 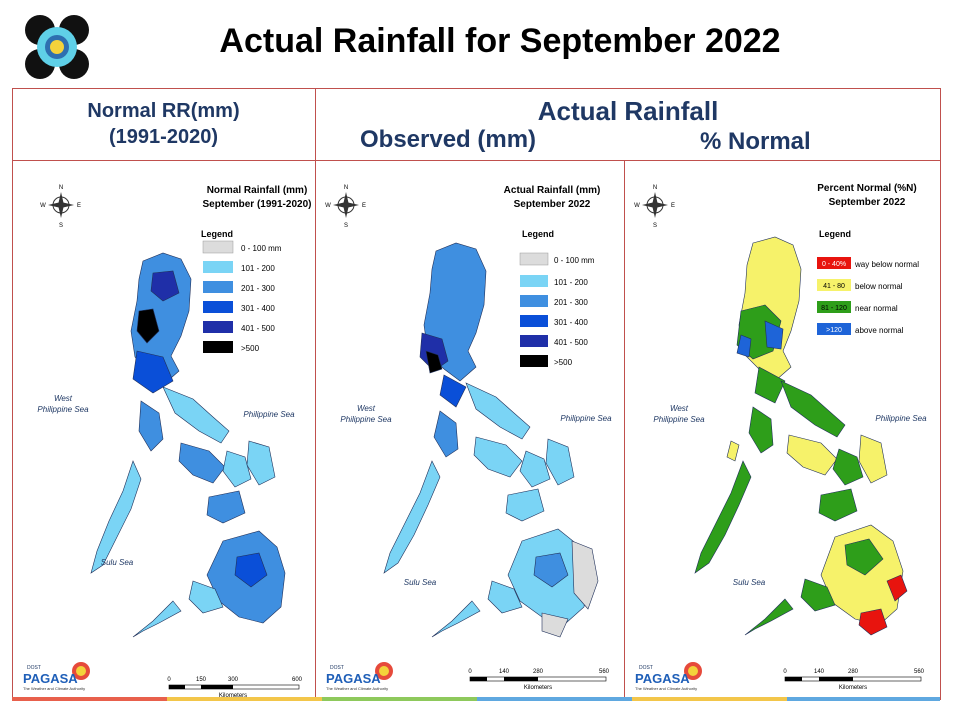 I want to click on legend-title: Legend, so click(x=538, y=234).